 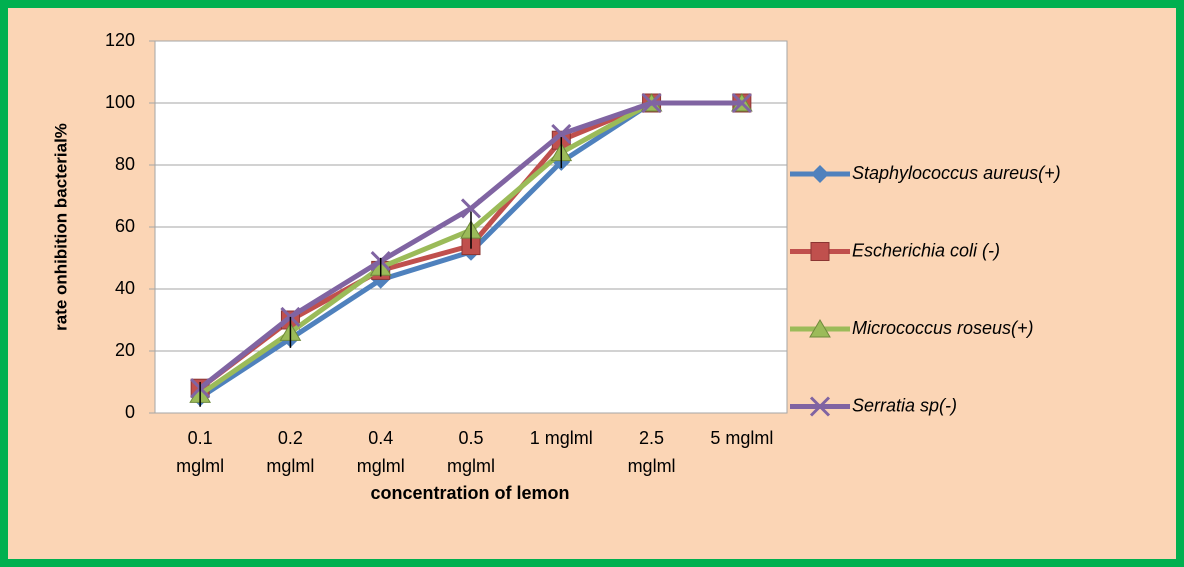 What do you see at coordinates (125, 350) in the screenshot?
I see `y-tick-label: 20` at bounding box center [125, 350].